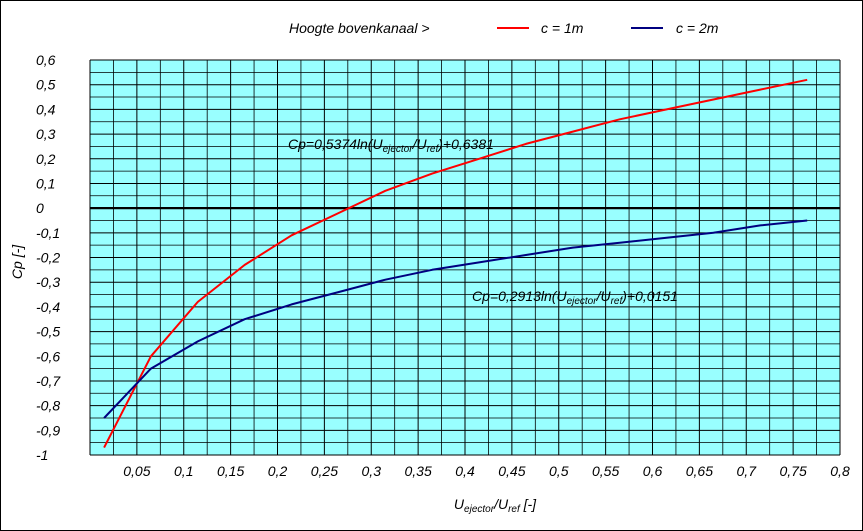  What do you see at coordinates (46, 159) in the screenshot?
I see `y-tick-label: 0,2` at bounding box center [46, 159].